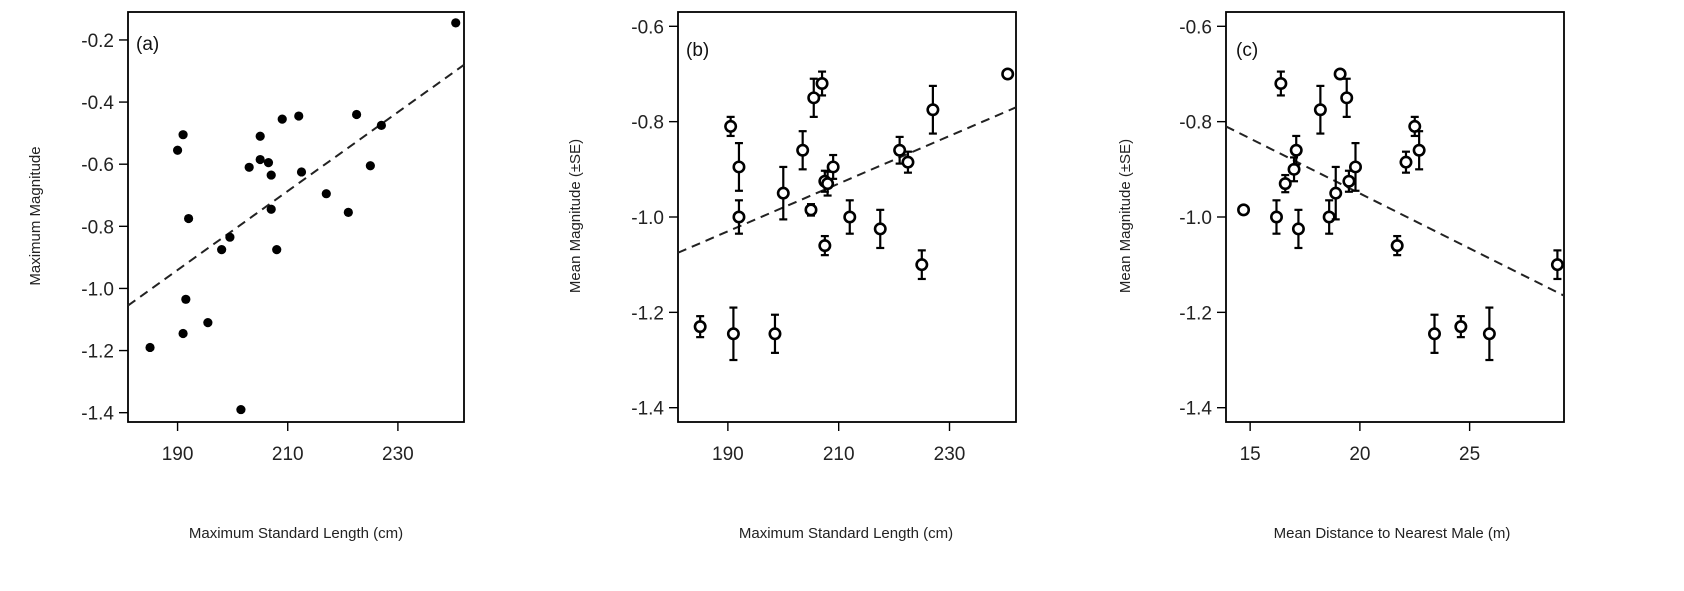 This screenshot has height=591, width=1684. Describe the element at coordinates (575, 216) in the screenshot. I see `y-axis-title-b: Mean Magnitude (±SE)` at that location.